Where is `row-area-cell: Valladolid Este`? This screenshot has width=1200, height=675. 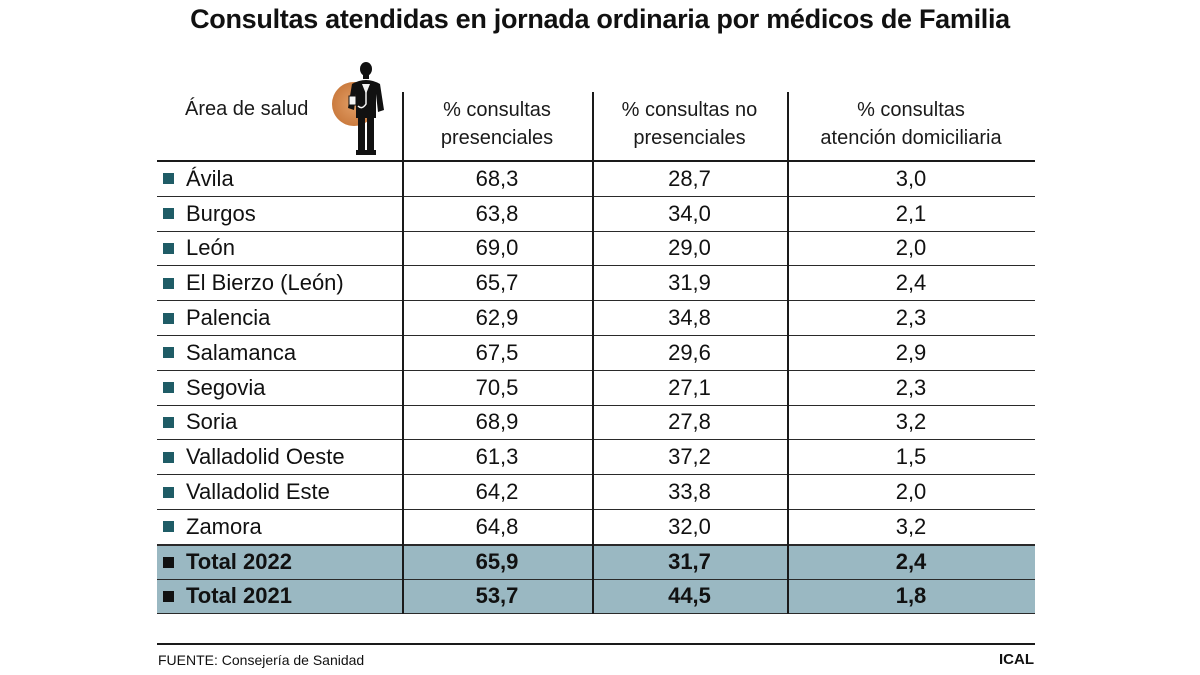 row-area-cell: Valladolid Este is located at coordinates (279, 492).